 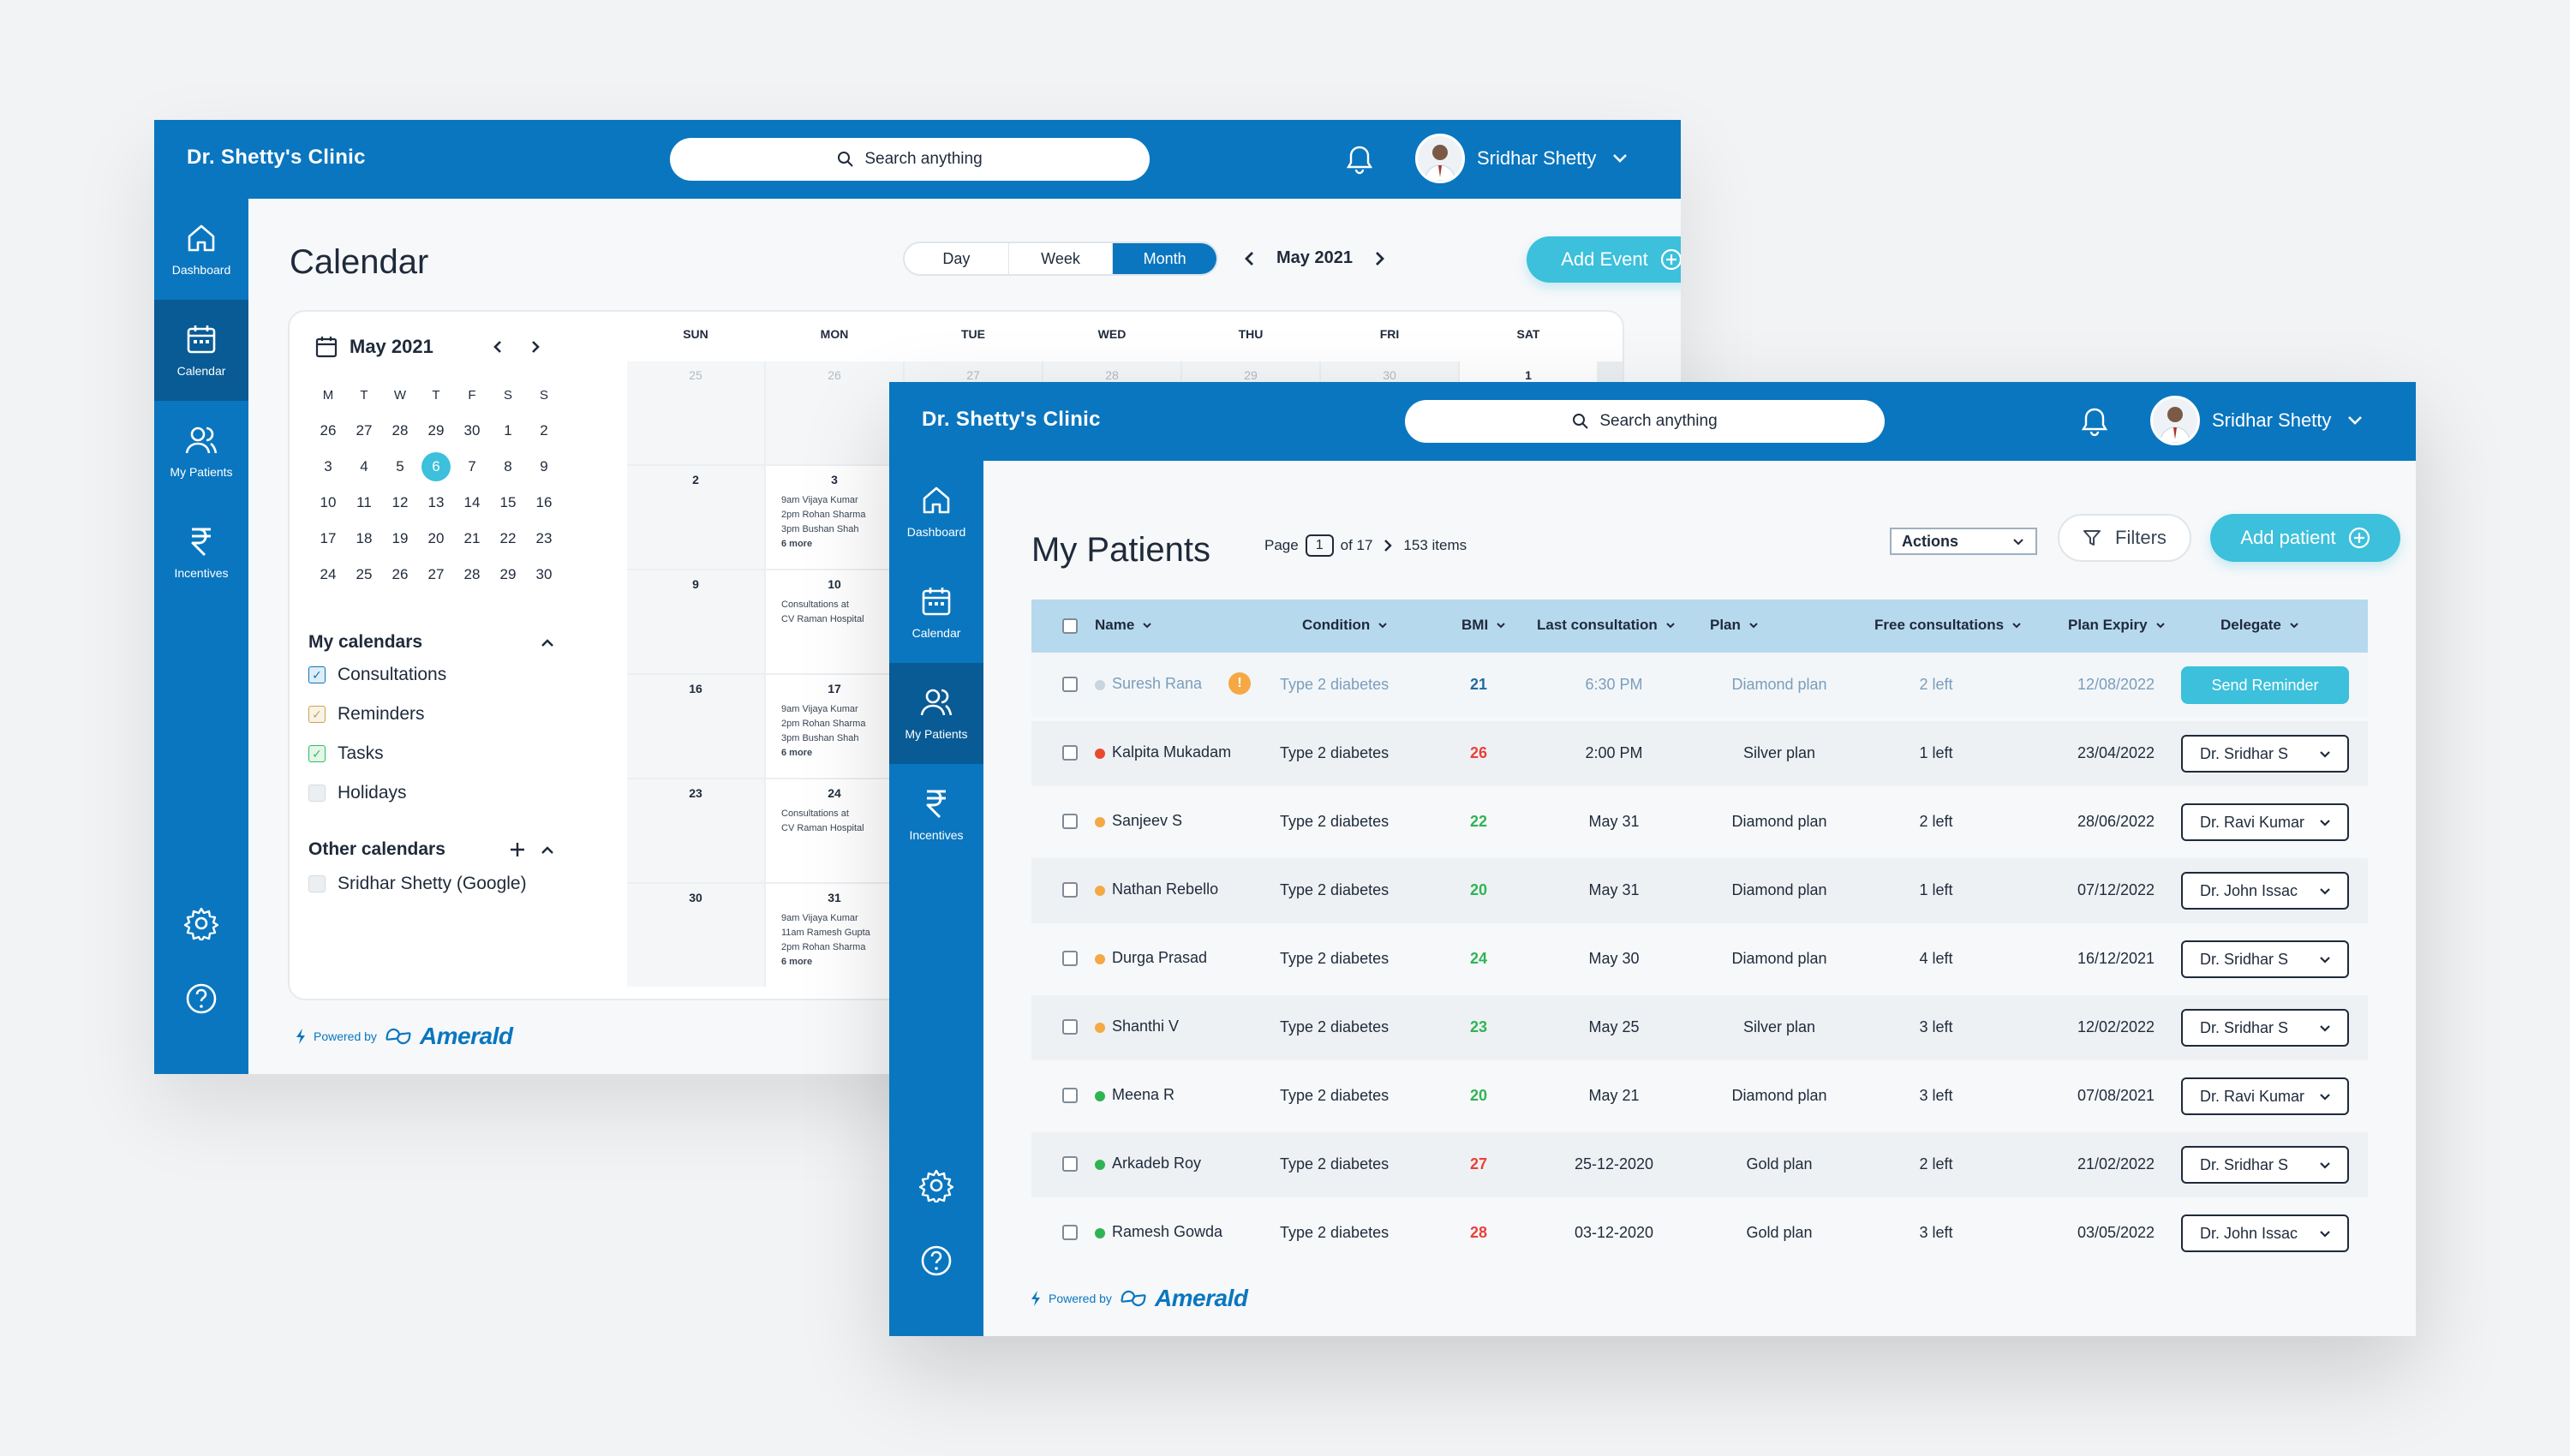 I want to click on mini-day: 4, so click(x=364, y=466).